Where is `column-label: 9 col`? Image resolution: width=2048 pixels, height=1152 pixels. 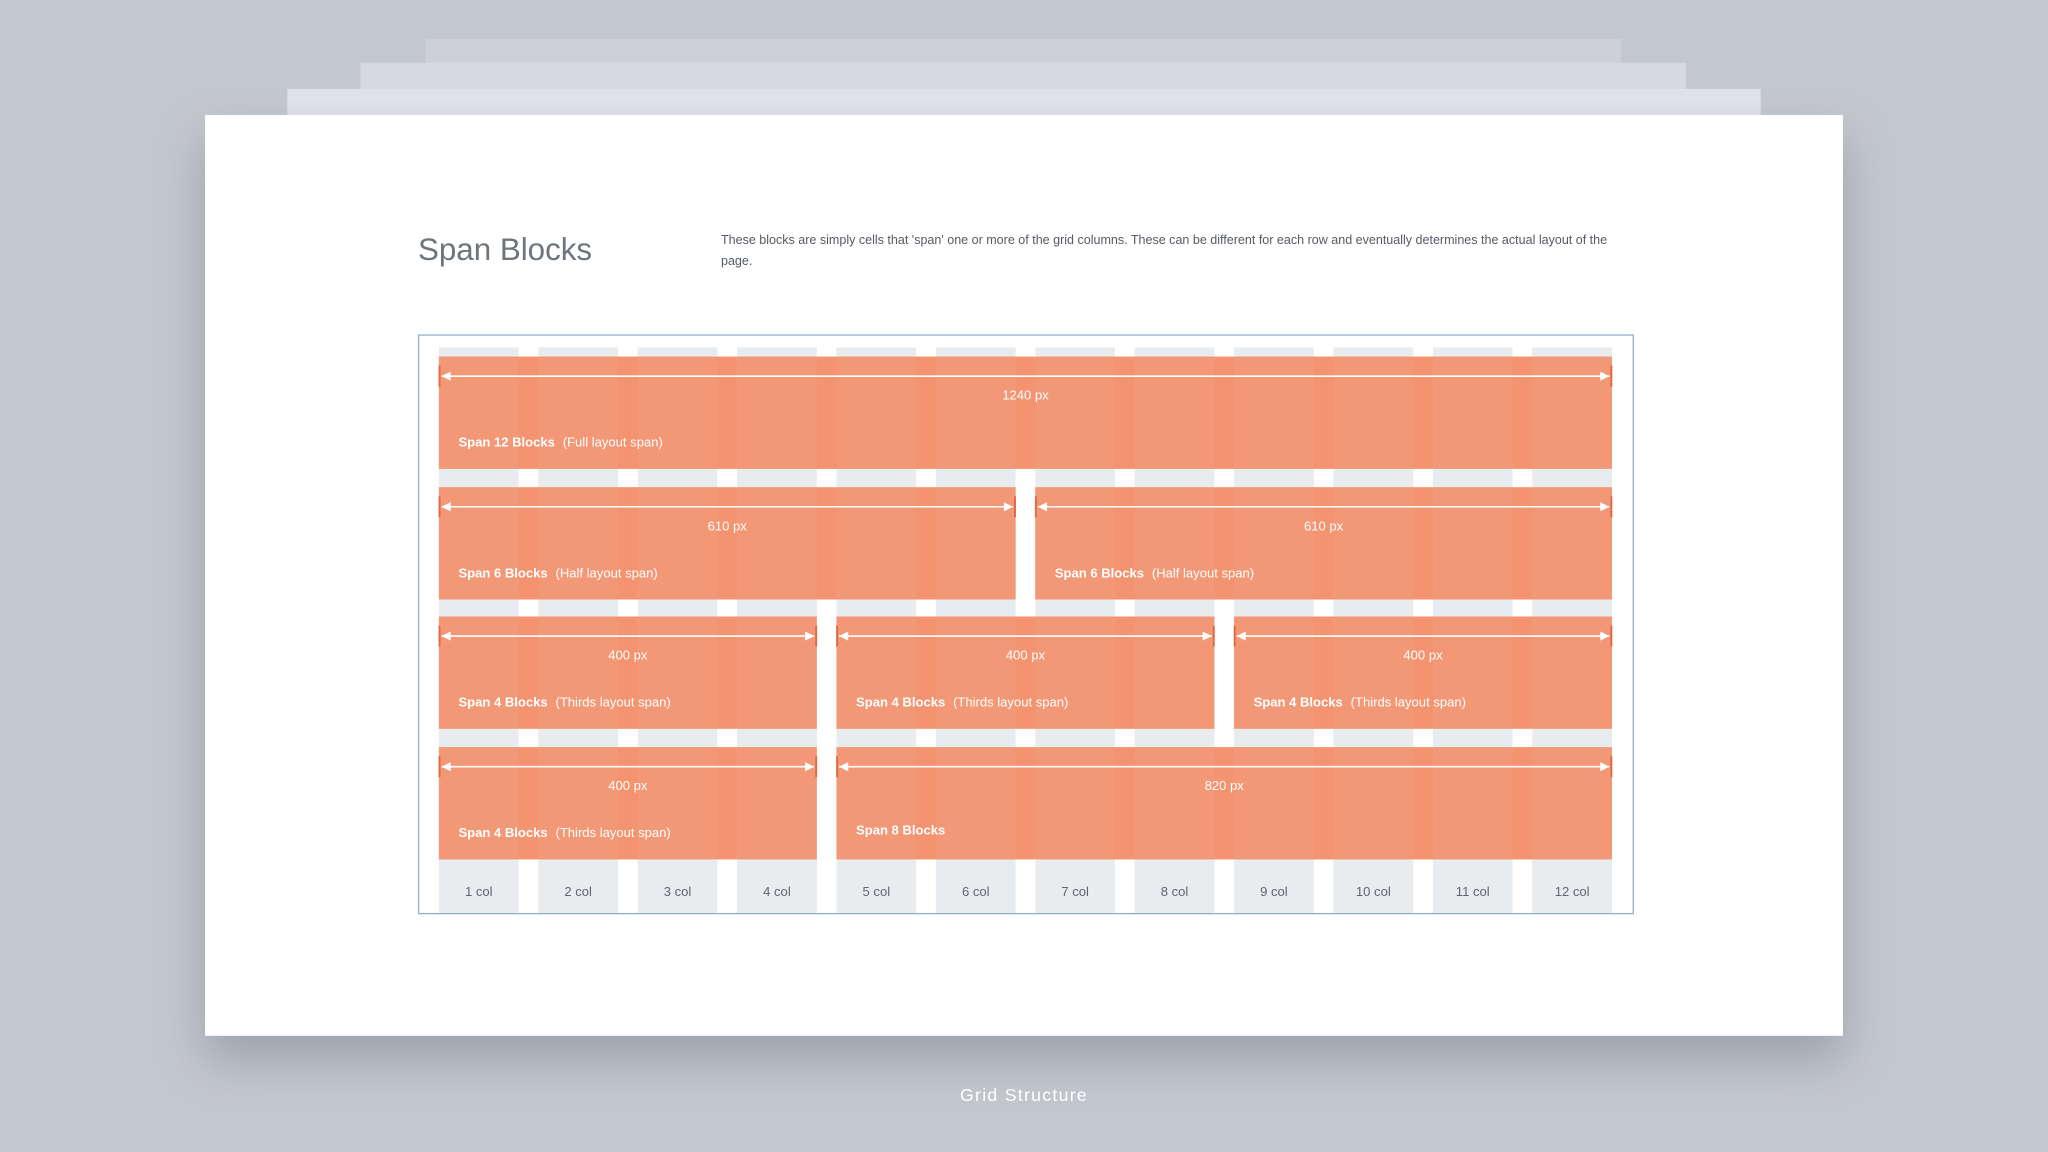
column-label: 9 col is located at coordinates (1274, 891).